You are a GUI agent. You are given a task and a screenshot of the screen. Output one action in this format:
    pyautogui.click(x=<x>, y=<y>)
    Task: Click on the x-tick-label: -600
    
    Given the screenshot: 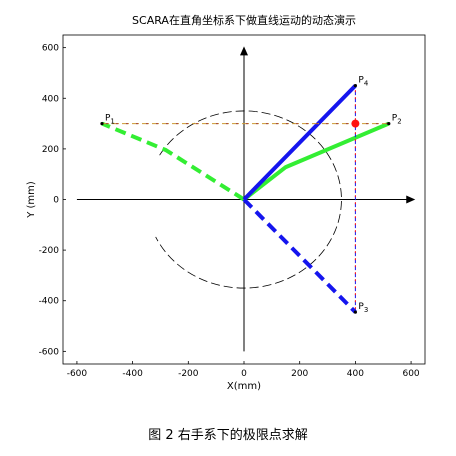 What is the action you would take?
    pyautogui.click(x=77, y=374)
    